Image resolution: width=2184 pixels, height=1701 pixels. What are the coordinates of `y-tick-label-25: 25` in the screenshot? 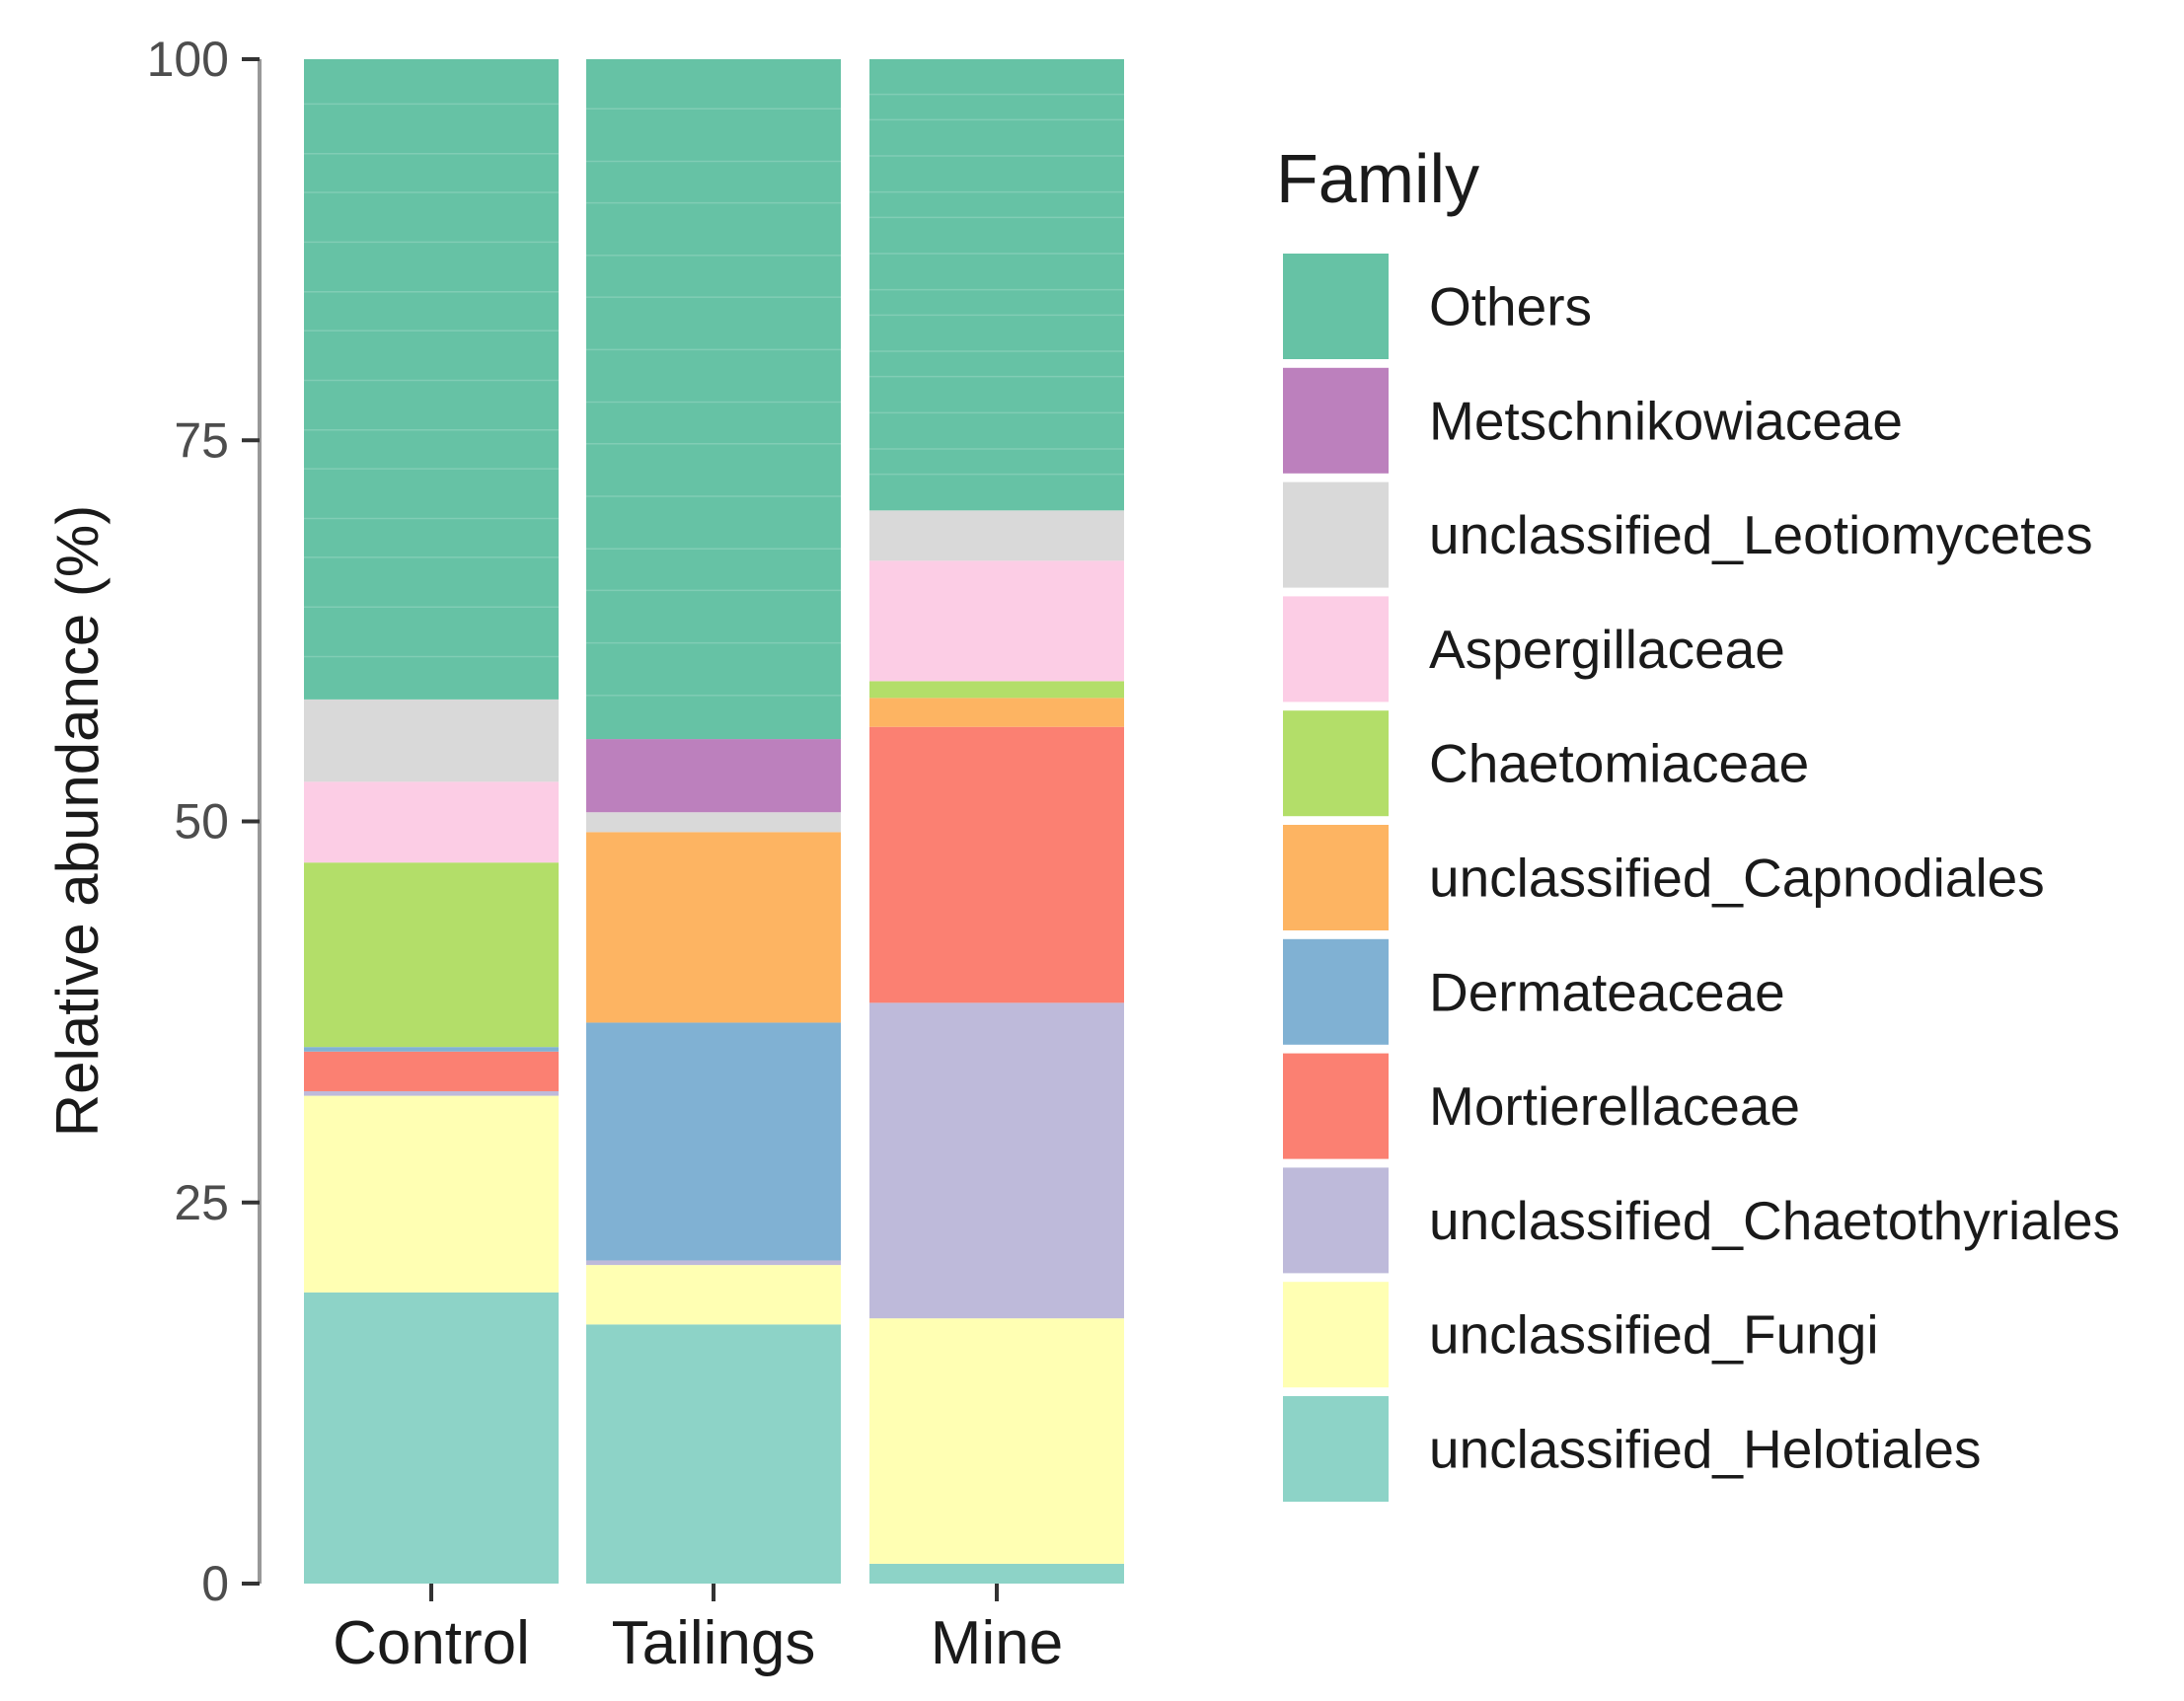 It's located at (201, 1202).